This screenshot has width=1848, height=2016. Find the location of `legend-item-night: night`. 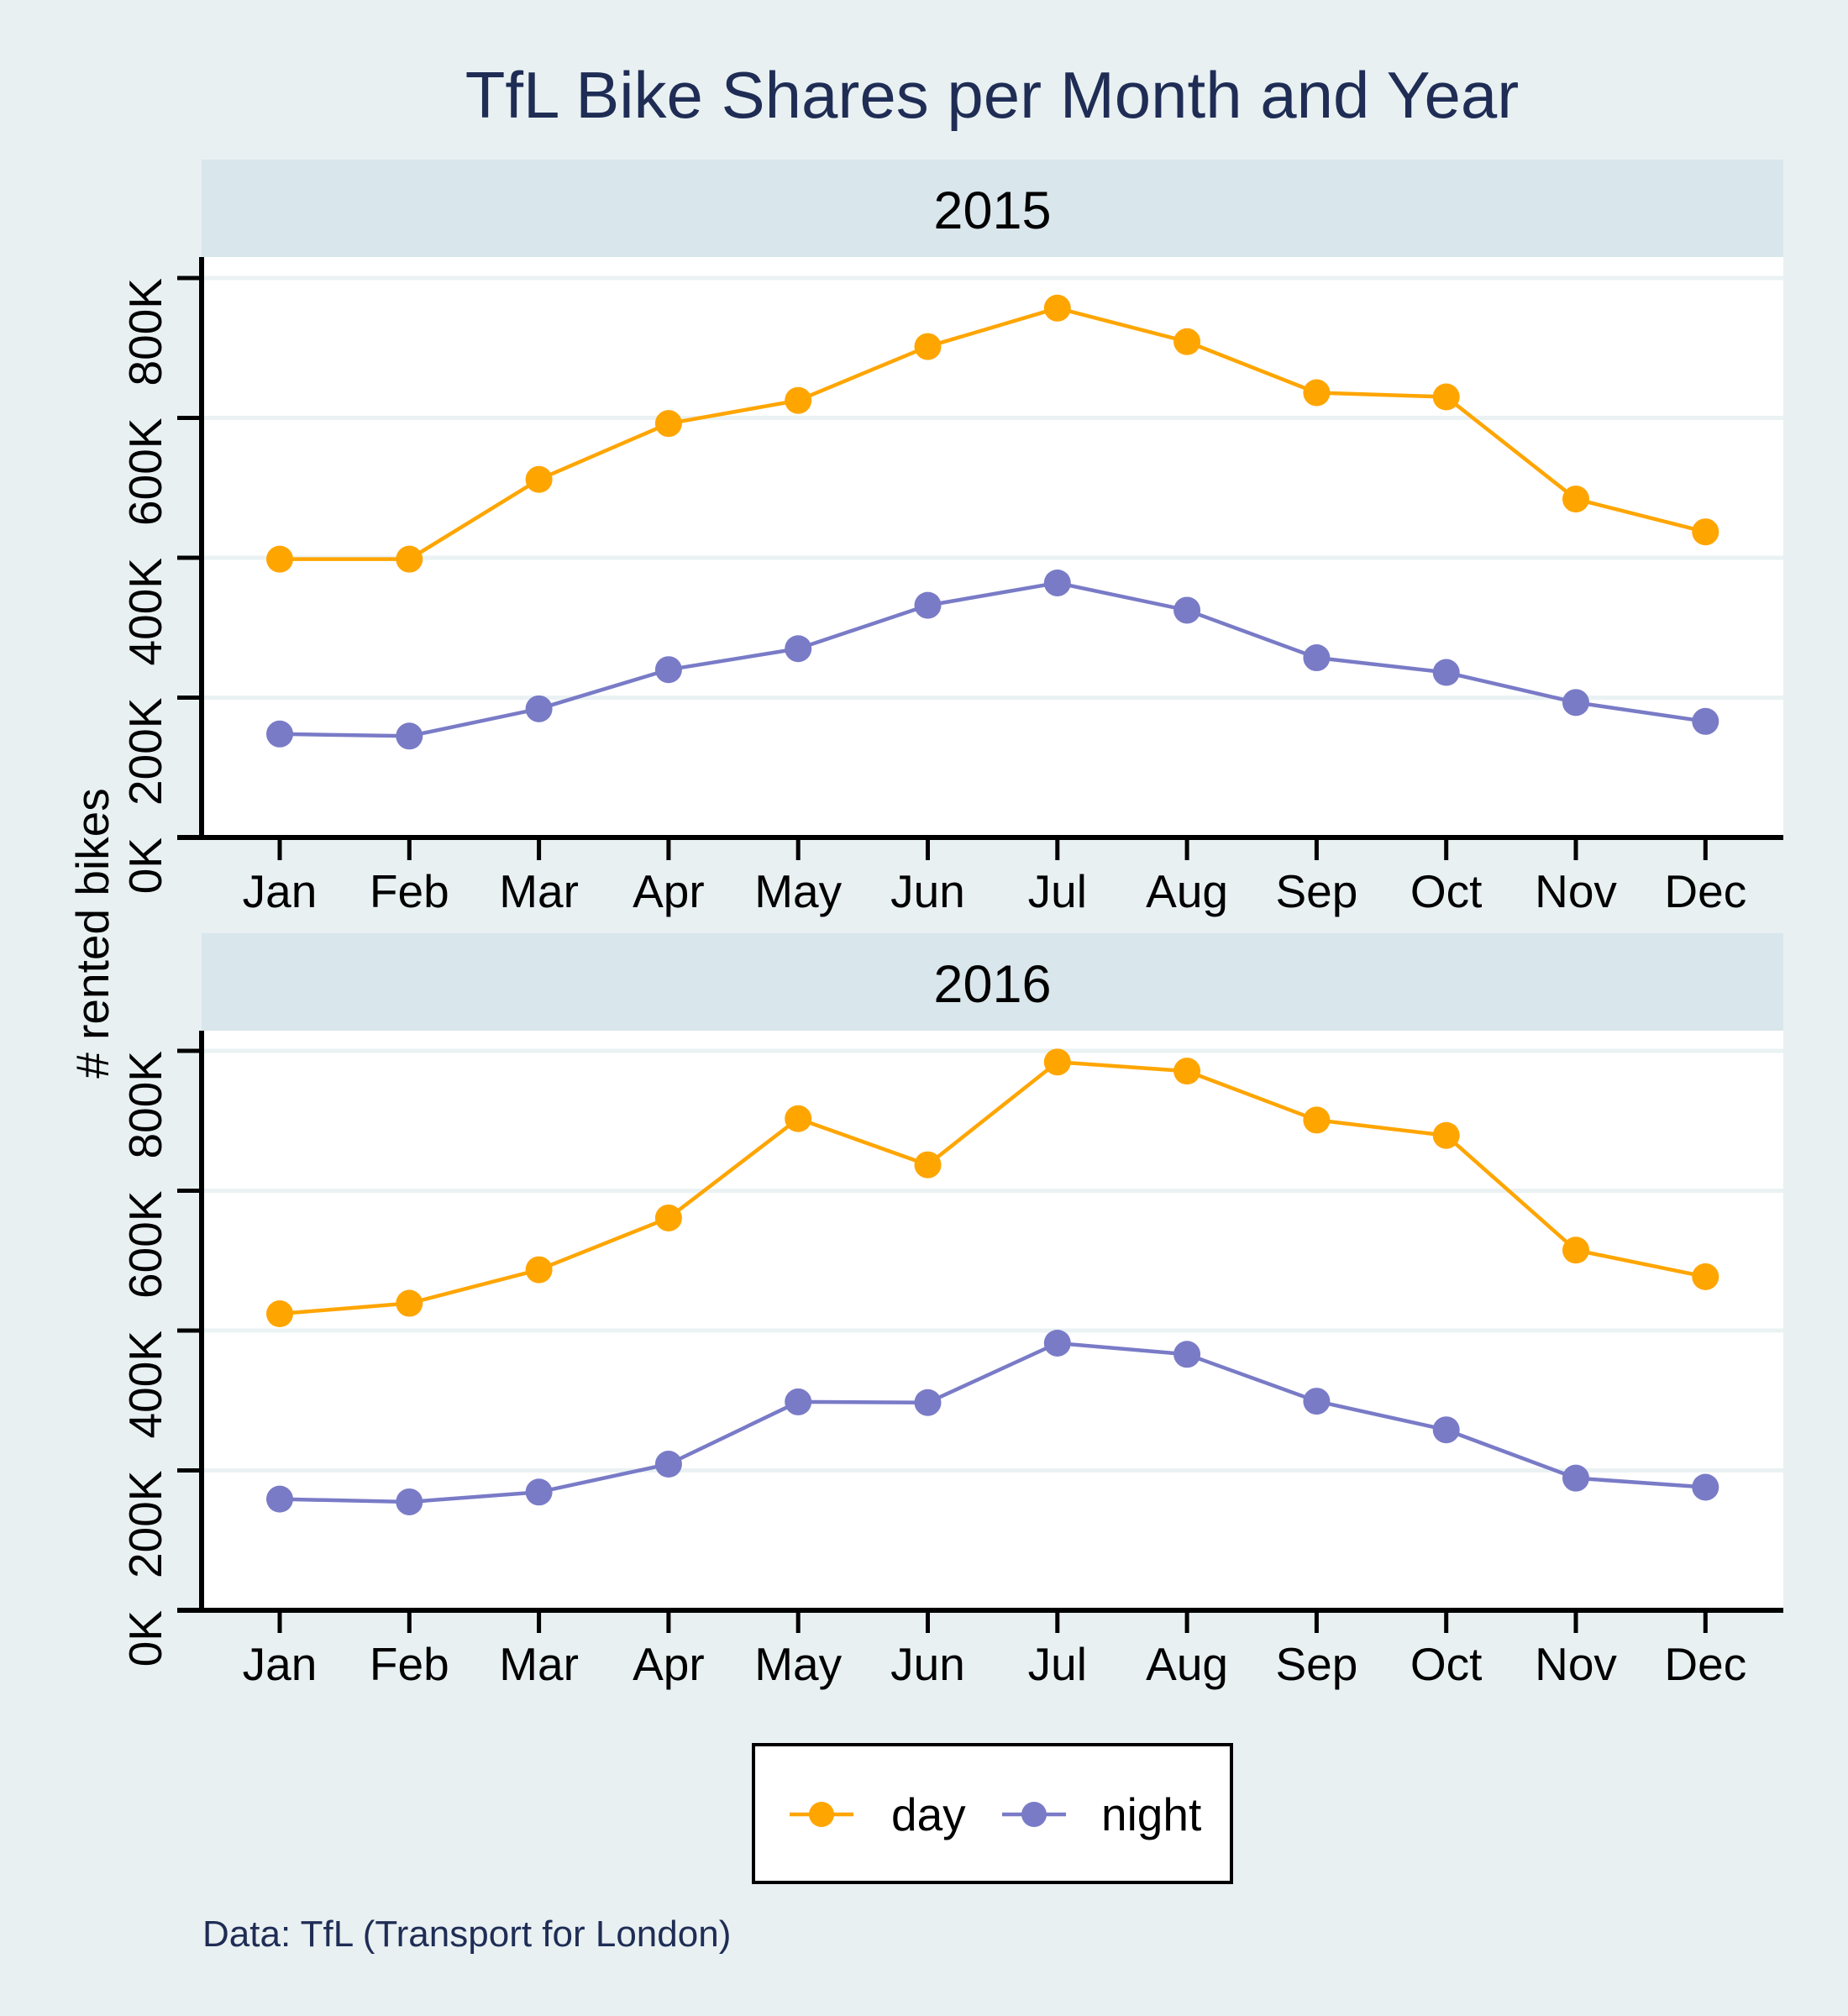

legend-item-night: night is located at coordinates (1101, 1814).